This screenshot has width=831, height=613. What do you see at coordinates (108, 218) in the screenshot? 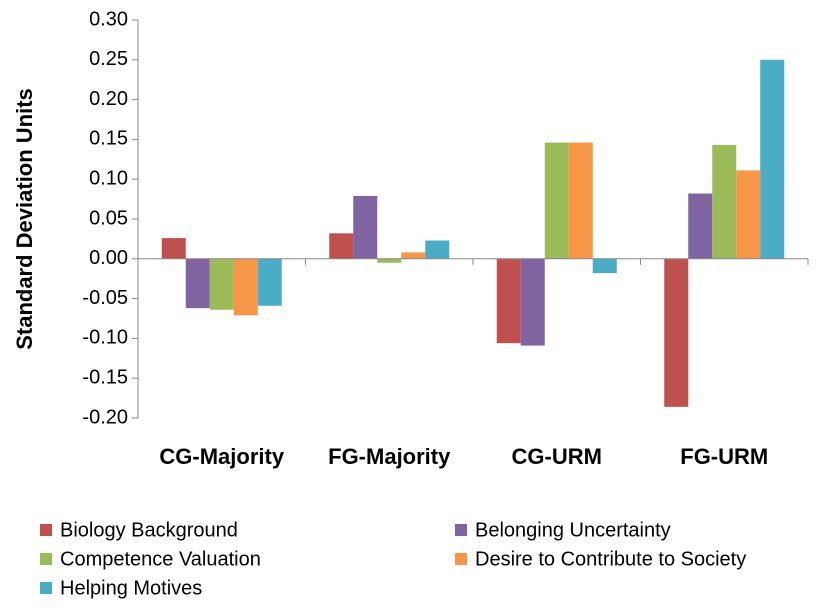
I see `y-tick-label: 0.05` at bounding box center [108, 218].